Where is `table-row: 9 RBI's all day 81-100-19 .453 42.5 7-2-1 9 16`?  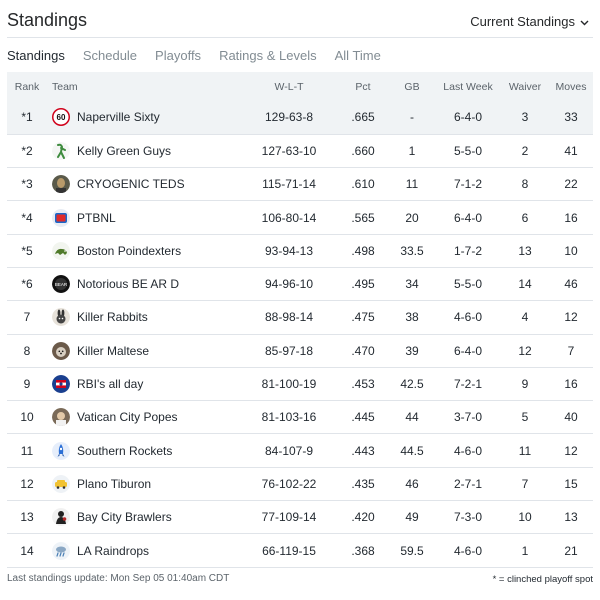
table-row: 9 RBI's all day 81-100-19 .453 42.5 7-2-1 9 16 is located at coordinates (300, 384).